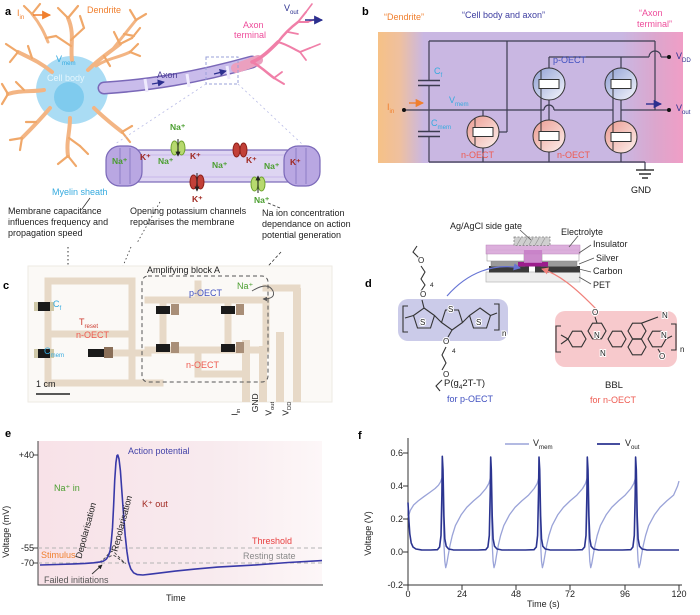  What do you see at coordinates (253, 25) in the screenshot?
I see `axon-terminal-label: Axon` at bounding box center [253, 25].